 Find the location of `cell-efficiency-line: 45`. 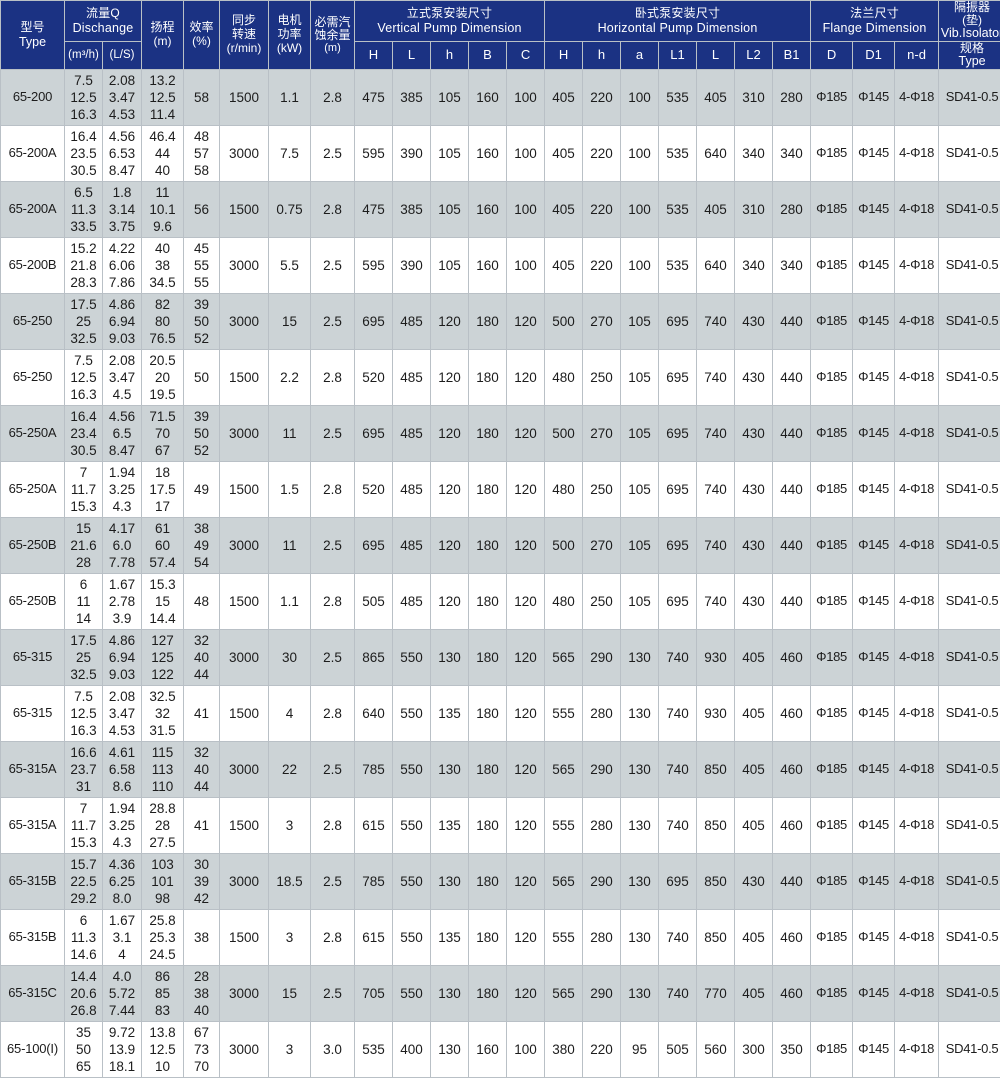

cell-efficiency-line: 45 is located at coordinates (201, 248).